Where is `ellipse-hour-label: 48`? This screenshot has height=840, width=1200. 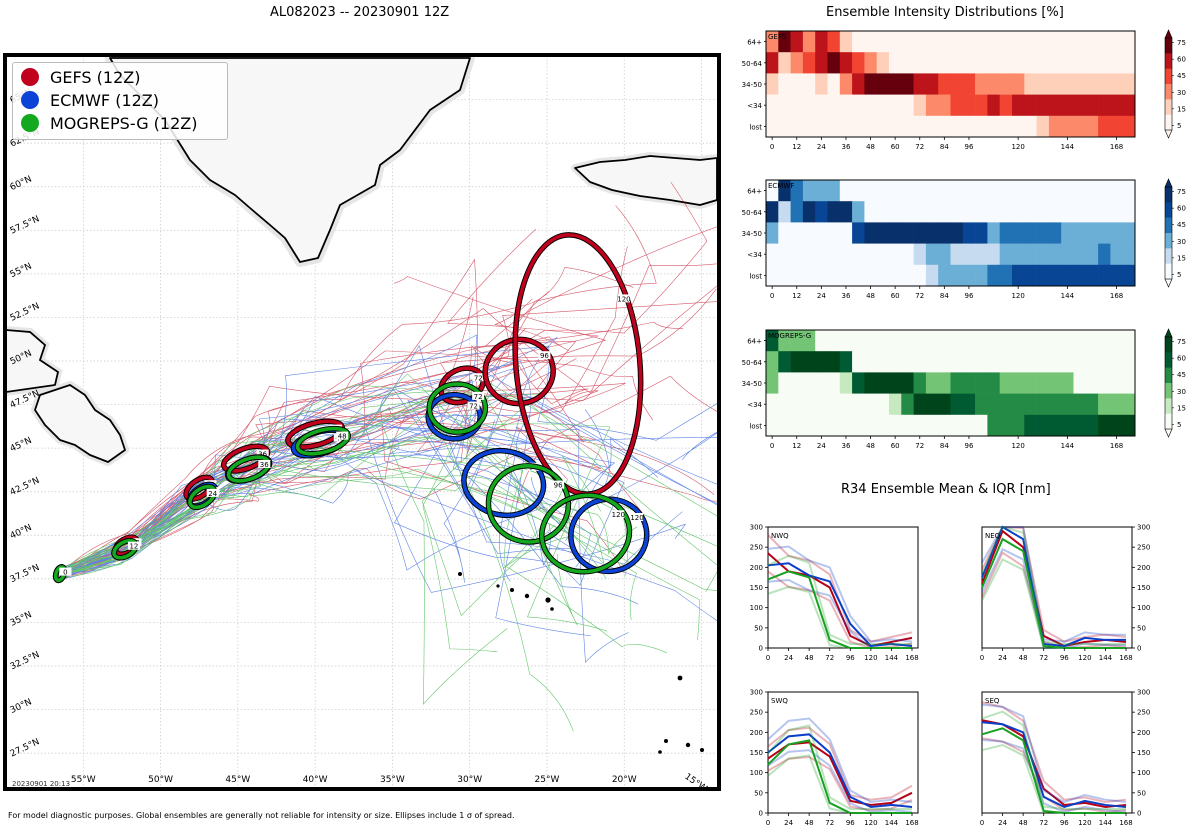 ellipse-hour-label: 48 is located at coordinates (342, 437).